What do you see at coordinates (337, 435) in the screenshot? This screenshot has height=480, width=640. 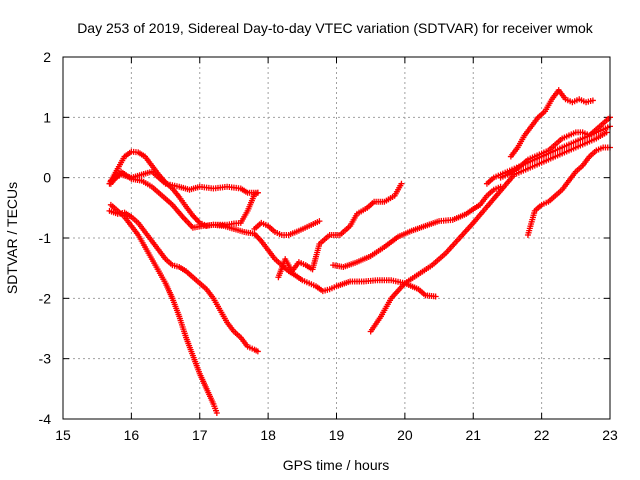 I see `x-tick-label: 19` at bounding box center [337, 435].